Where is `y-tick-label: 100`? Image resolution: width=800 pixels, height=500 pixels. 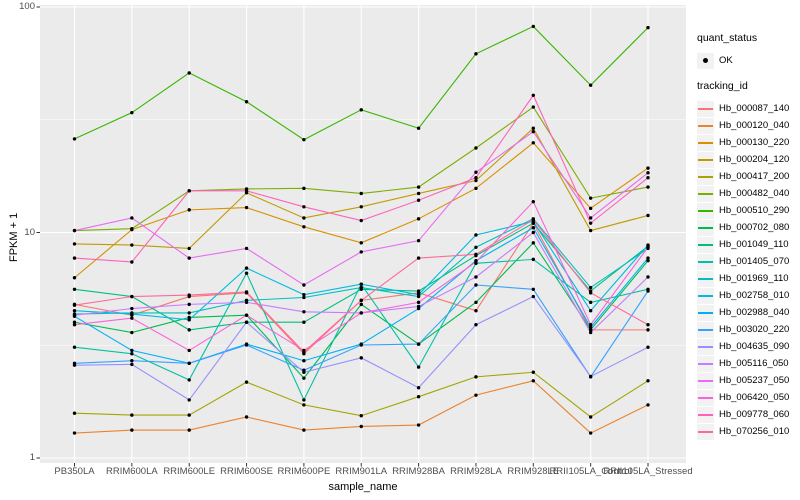
y-tick-label: 100 is located at coordinates (27, 6).